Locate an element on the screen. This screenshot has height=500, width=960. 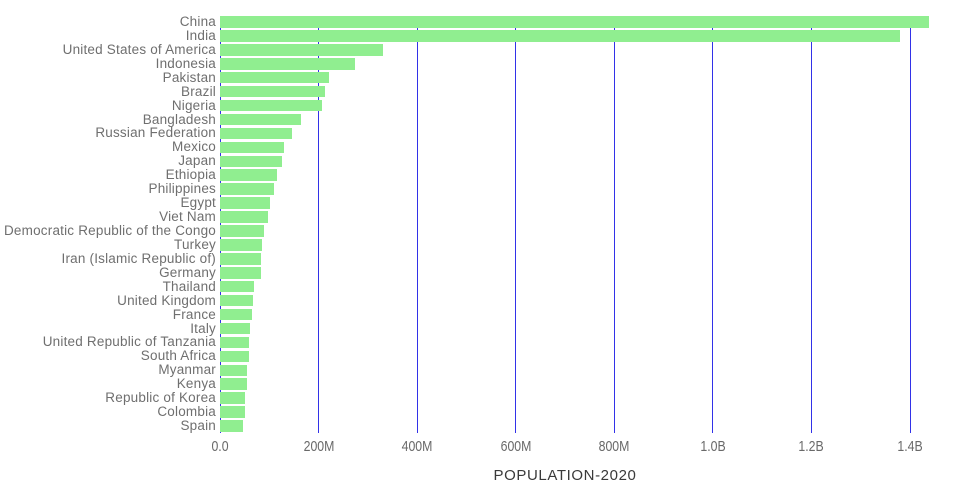
gridline-600M is located at coordinates (516, 224).